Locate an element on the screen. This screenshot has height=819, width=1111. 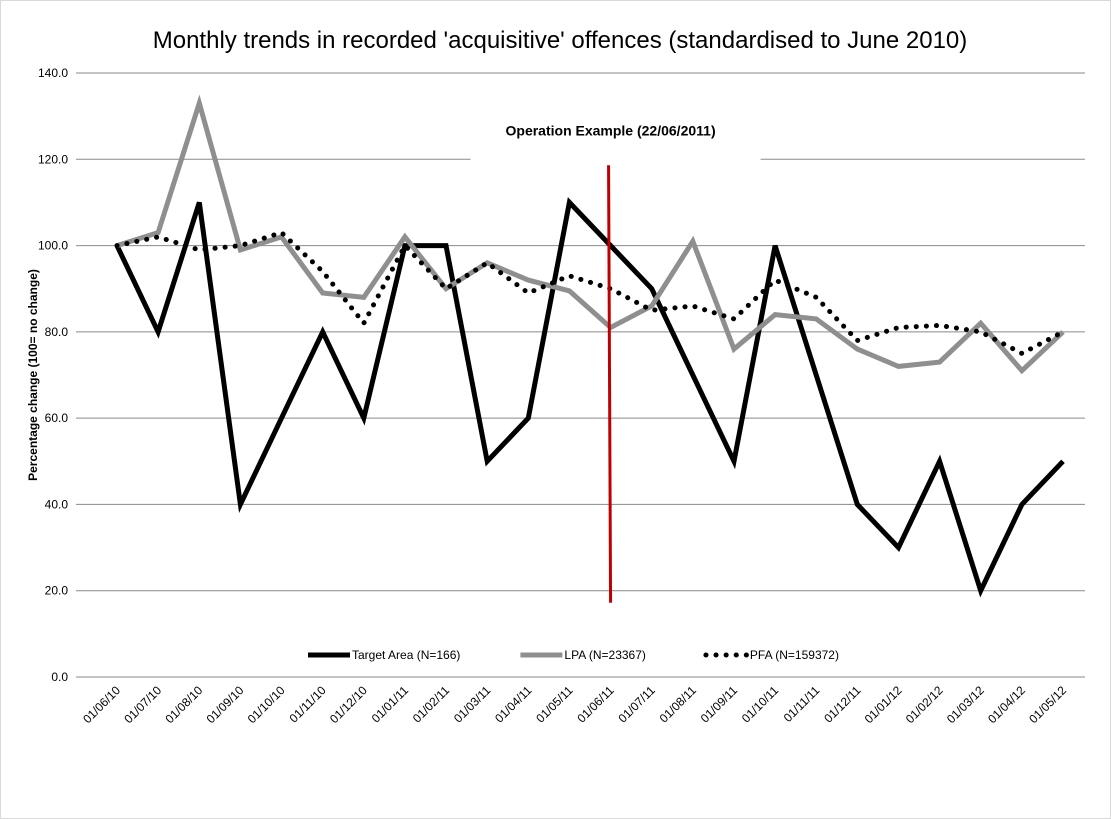
y-tick-label: 60.0 is located at coordinates (57, 418).